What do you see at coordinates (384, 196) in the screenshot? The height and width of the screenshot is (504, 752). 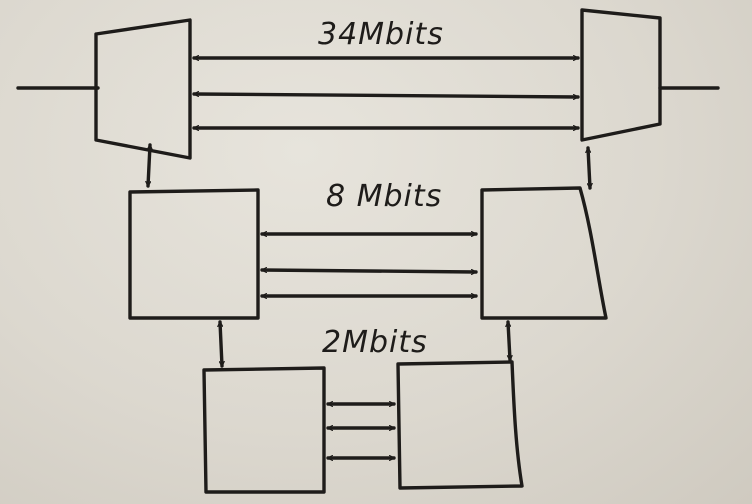 I see `link-label-middle: 8 Mbits` at bounding box center [384, 196].